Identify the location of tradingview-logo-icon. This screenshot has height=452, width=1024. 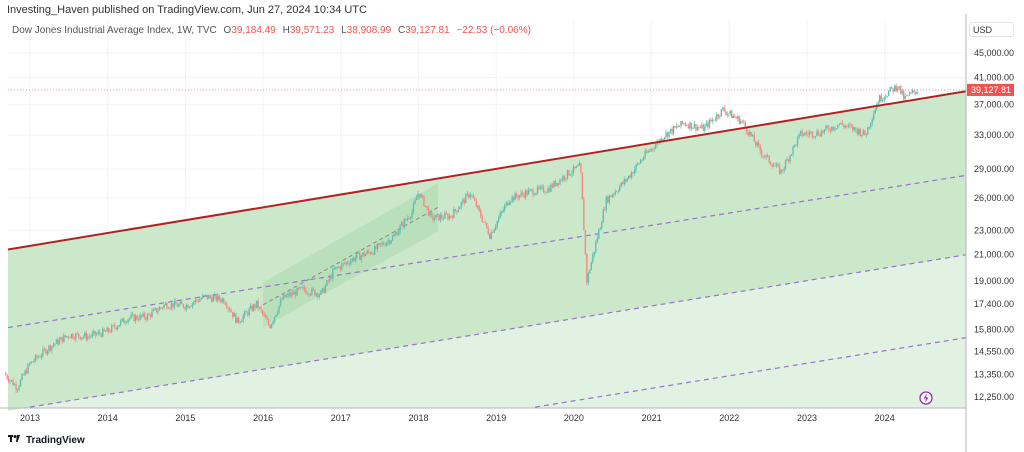
(15, 440).